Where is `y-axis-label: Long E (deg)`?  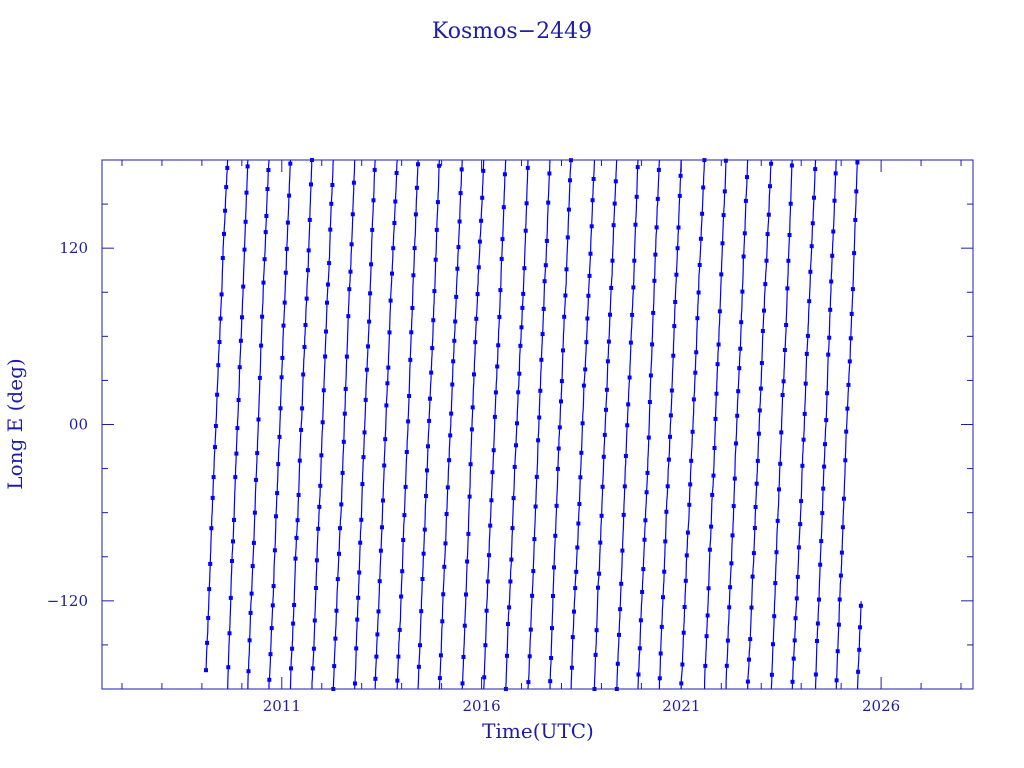
y-axis-label: Long E (deg) is located at coordinates (15, 423).